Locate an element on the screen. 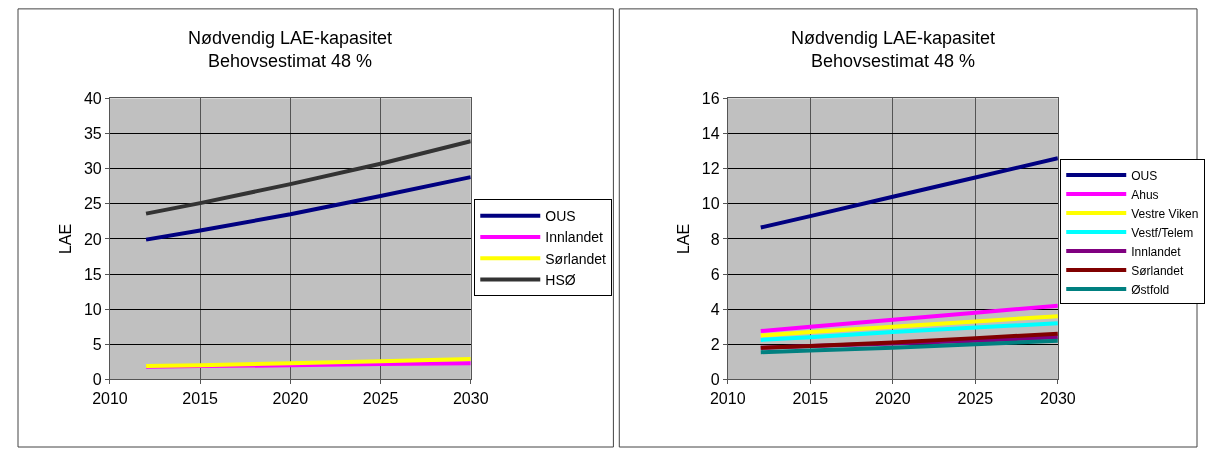 This screenshot has width=1215, height=456. y-tick-label: 2 is located at coordinates (715, 344).